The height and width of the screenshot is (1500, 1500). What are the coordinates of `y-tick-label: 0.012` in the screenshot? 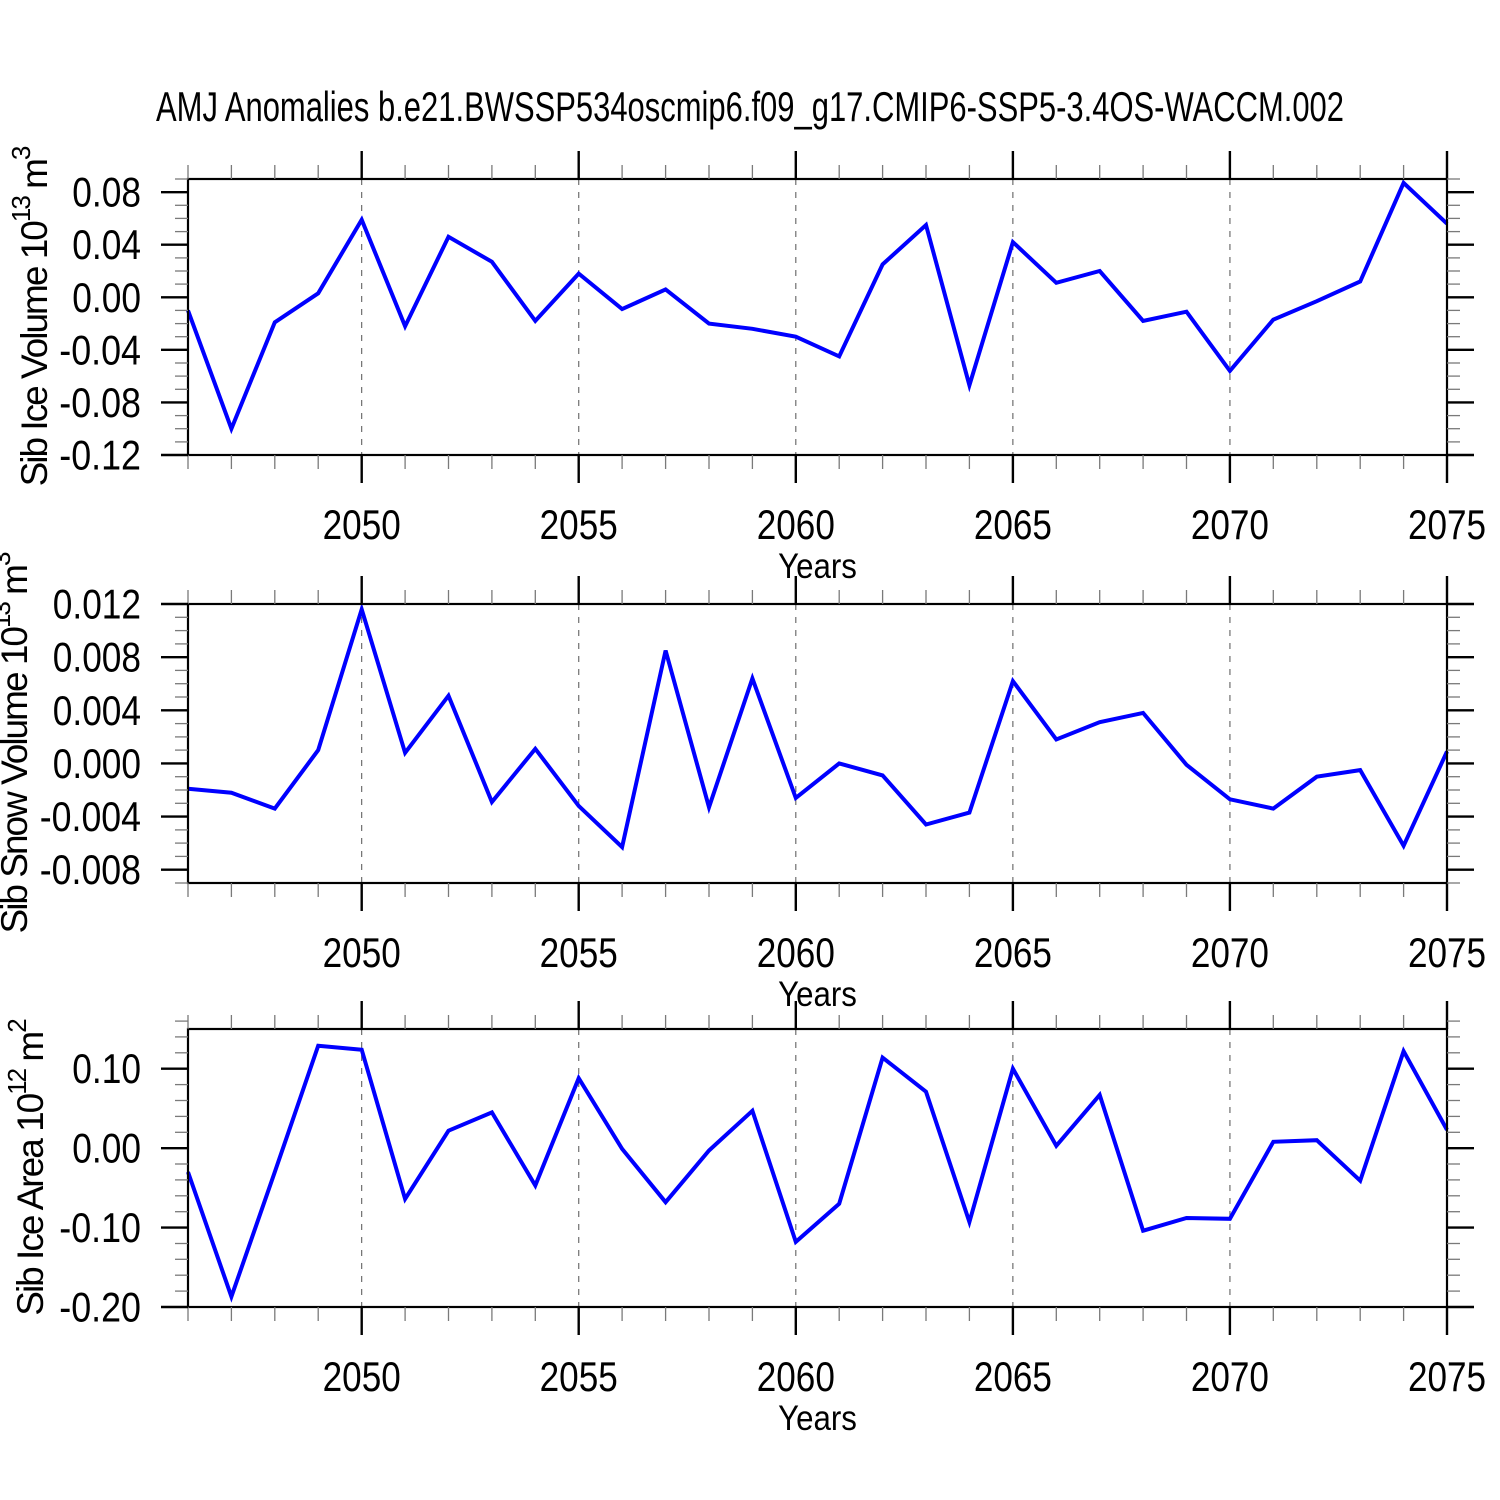 It's located at (97, 604).